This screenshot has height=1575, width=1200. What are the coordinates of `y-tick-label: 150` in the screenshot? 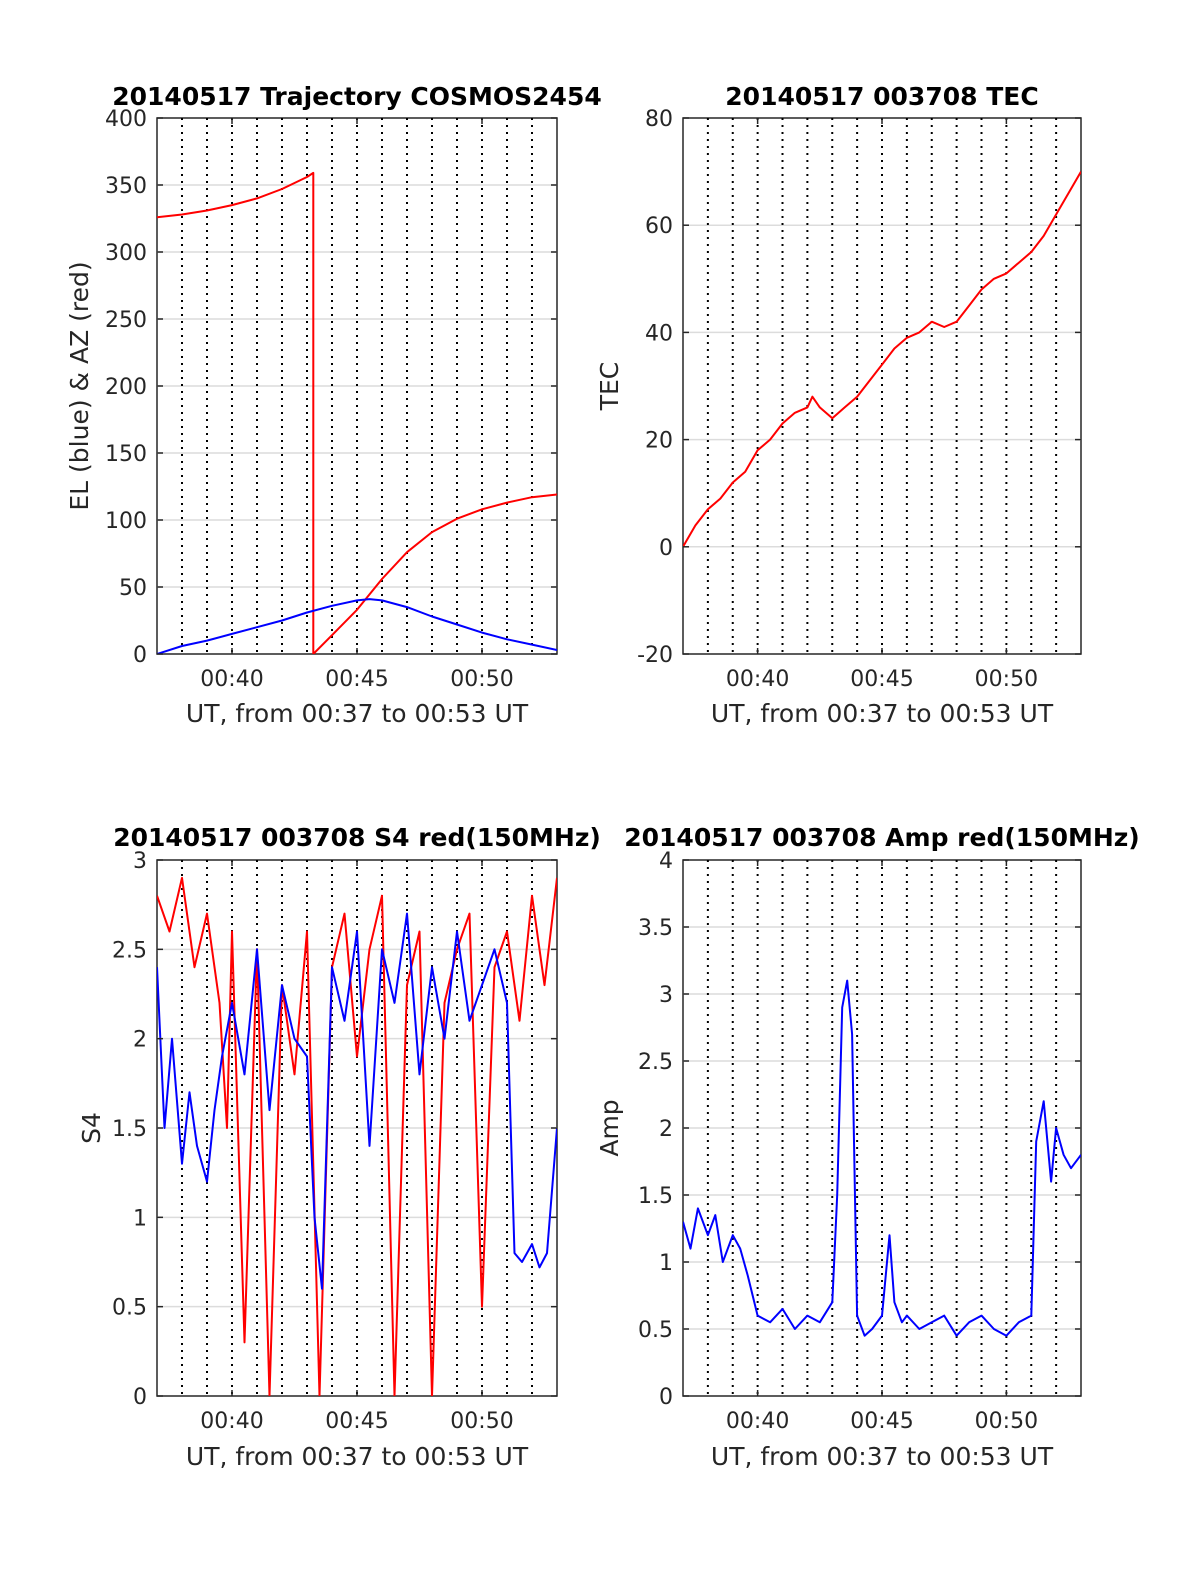 It's located at (126, 454).